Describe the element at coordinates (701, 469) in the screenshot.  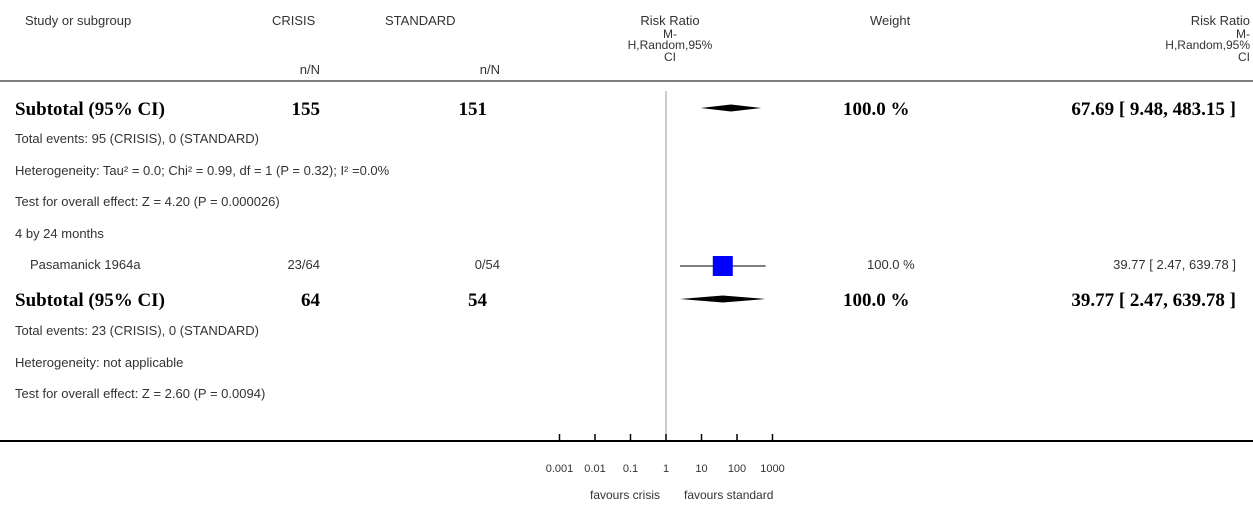
I see `axis-tick-label: 10` at that location.